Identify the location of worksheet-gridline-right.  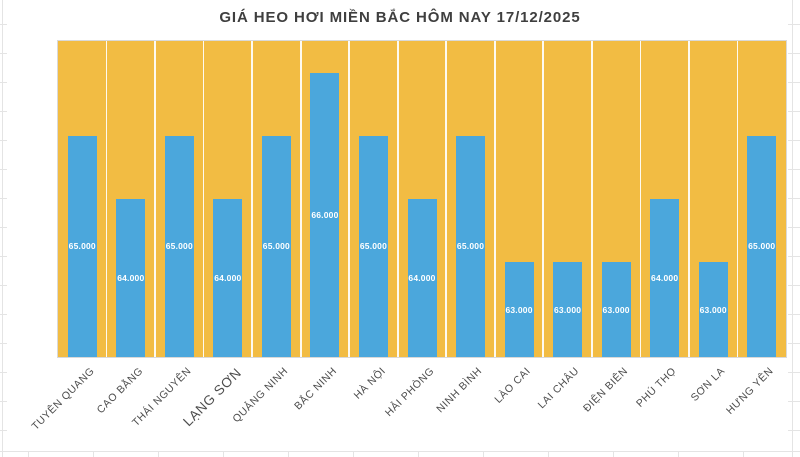
(792, 228).